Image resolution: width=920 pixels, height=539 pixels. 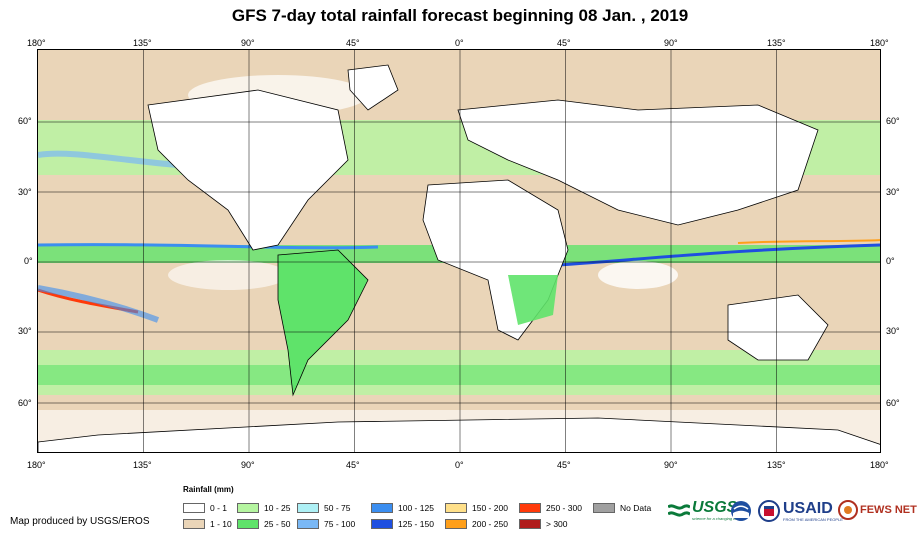 What do you see at coordinates (776, 465) in the screenshot?
I see `lon-label-bottom: 135°` at bounding box center [776, 465].